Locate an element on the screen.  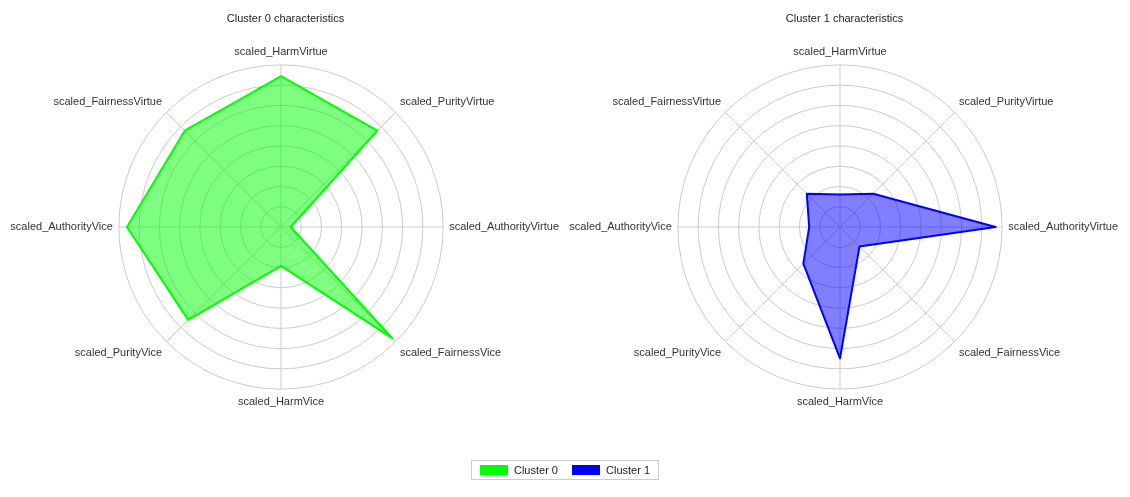
chart-title: Cluster 0 characteristics is located at coordinates (285, 17).